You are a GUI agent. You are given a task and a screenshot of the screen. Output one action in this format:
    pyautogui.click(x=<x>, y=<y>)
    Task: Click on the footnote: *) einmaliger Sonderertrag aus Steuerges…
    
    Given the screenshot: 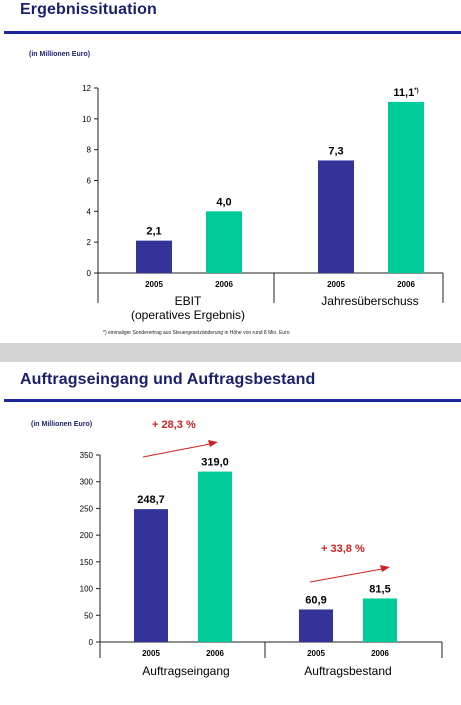 What is the action you would take?
    pyautogui.click(x=196, y=333)
    